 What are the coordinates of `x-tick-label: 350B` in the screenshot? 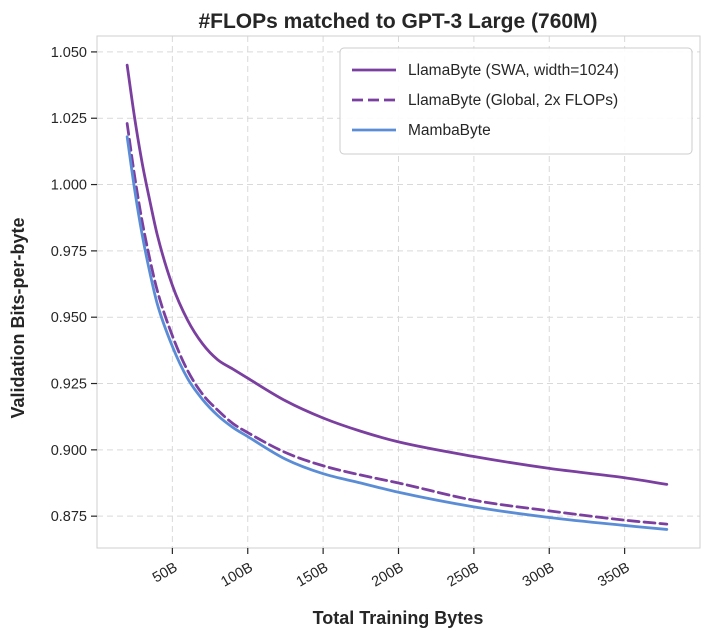 It's located at (613, 575).